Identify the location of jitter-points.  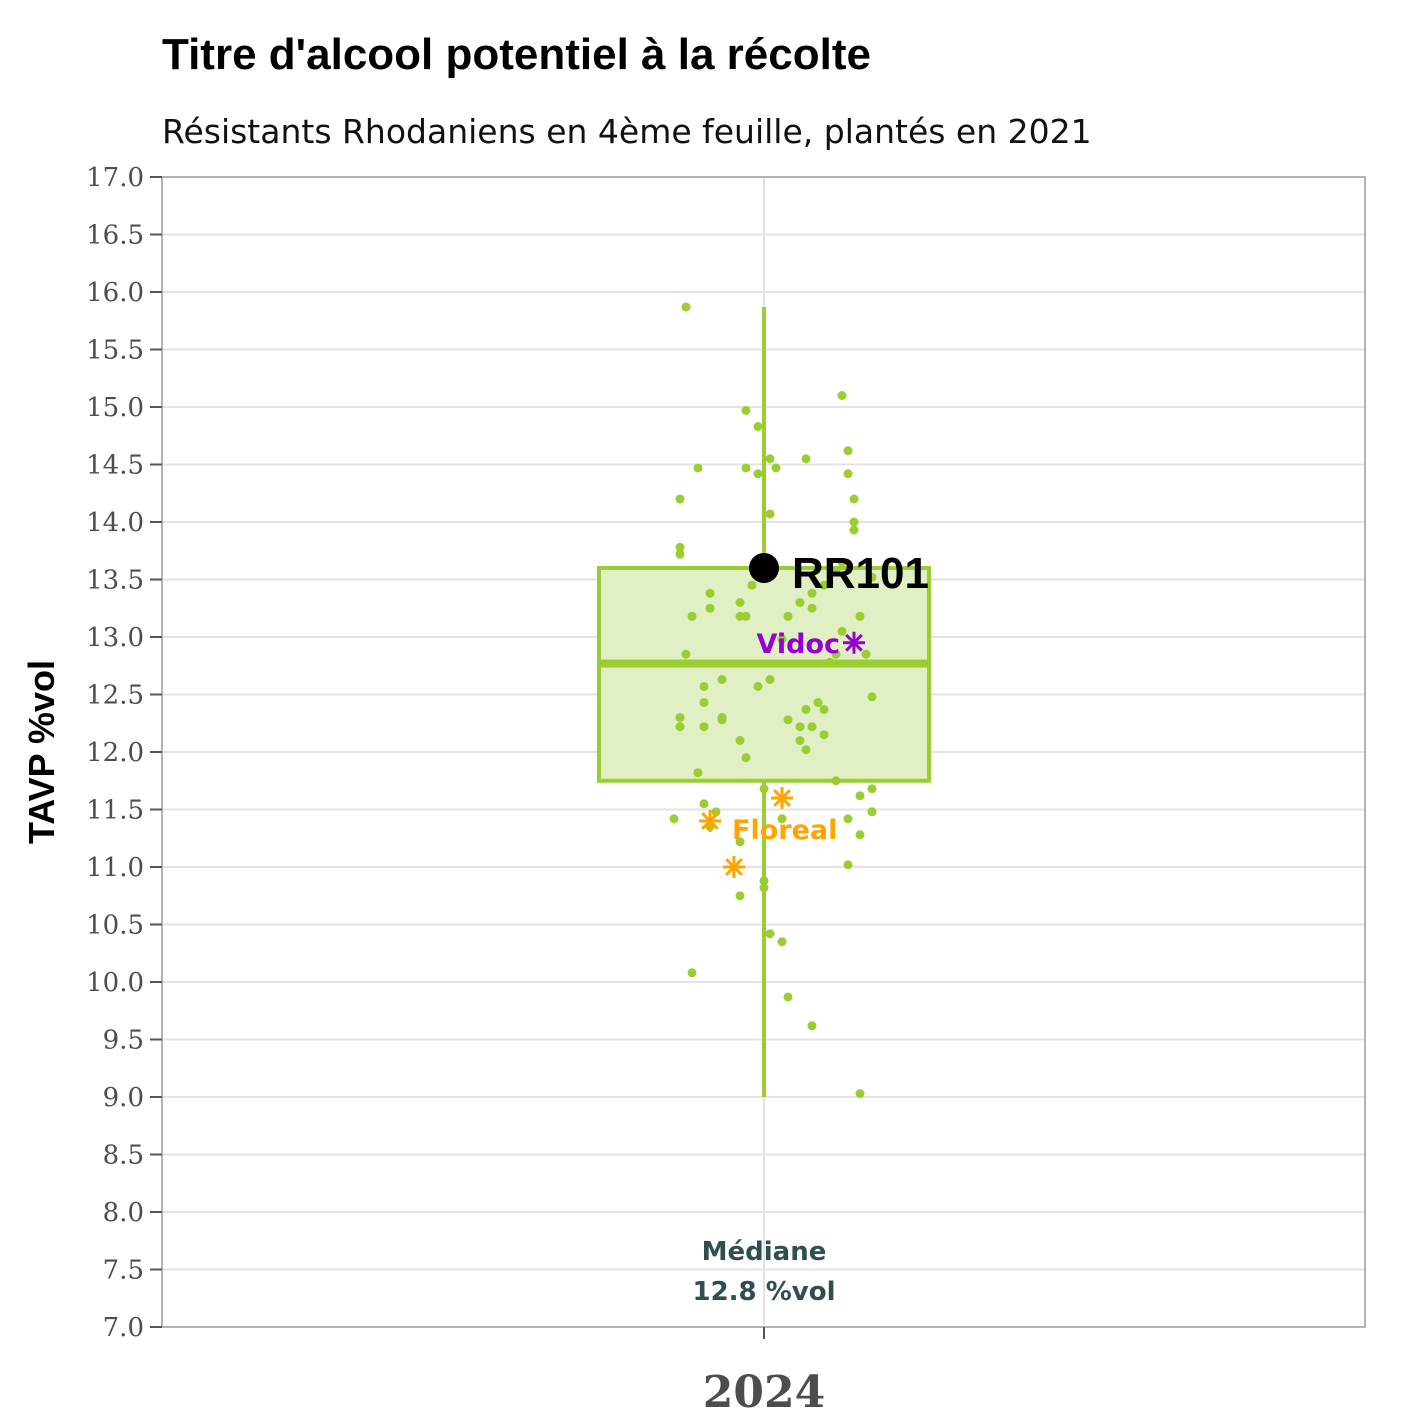
(773, 700).